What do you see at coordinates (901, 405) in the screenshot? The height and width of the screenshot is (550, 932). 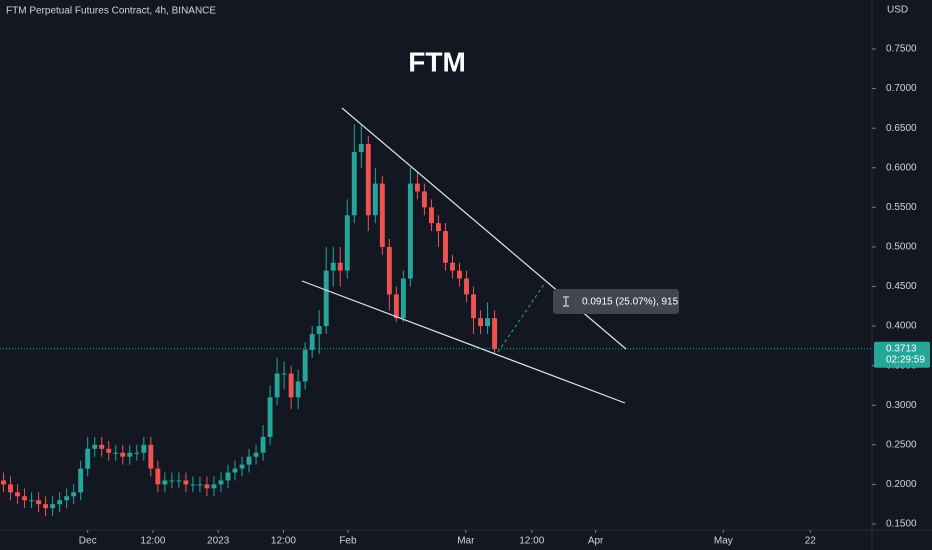 I see `y-tick-label: 0.3000` at bounding box center [901, 405].